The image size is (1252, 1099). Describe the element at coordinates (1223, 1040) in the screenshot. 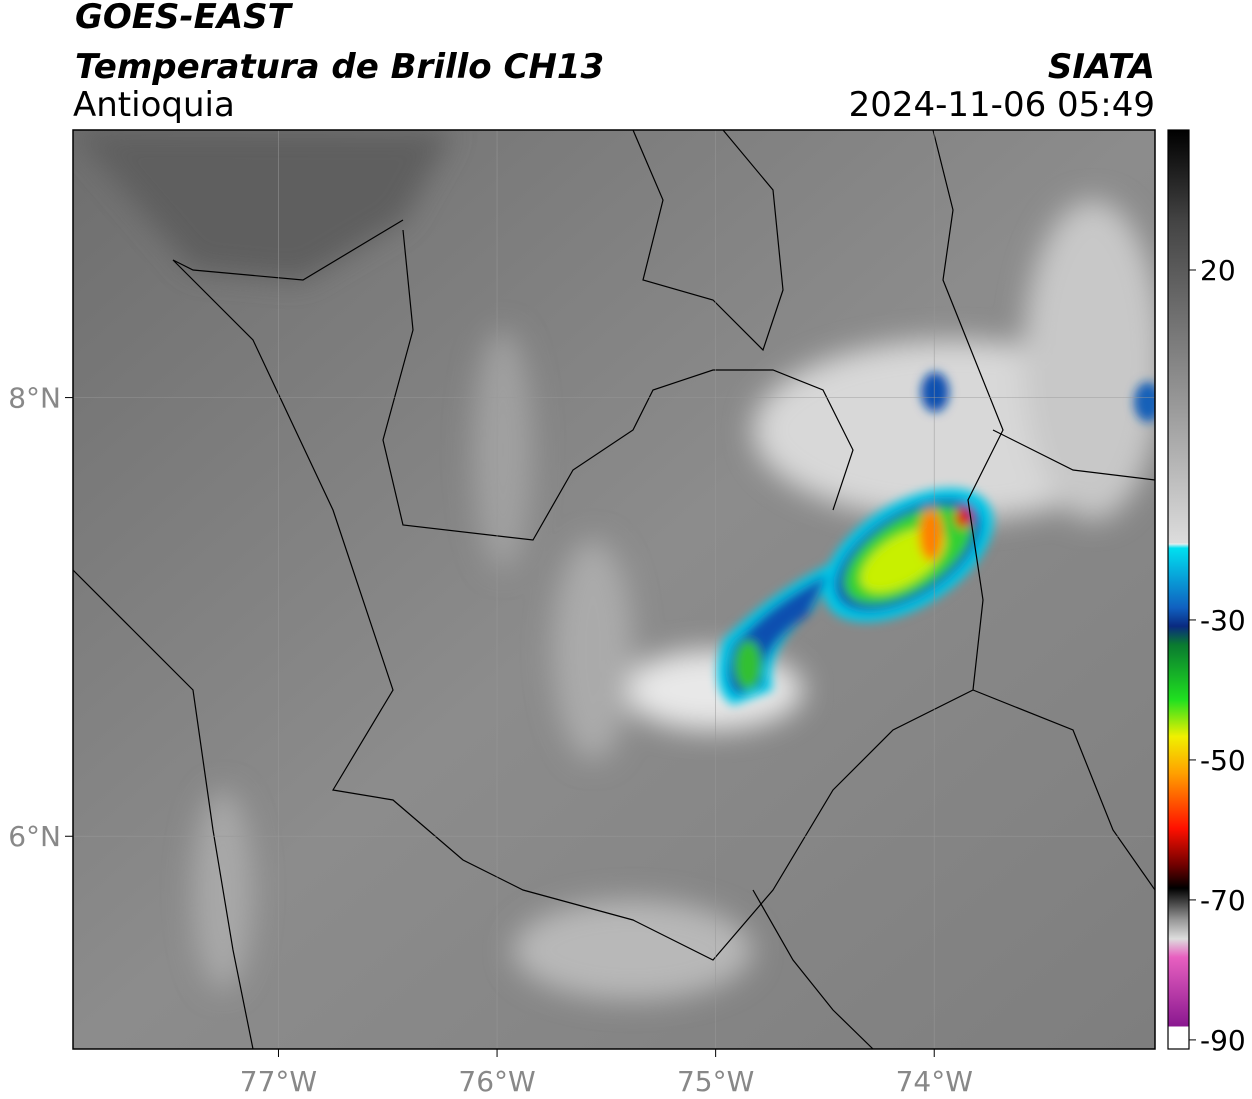

I see `colorbar-tick-label: -90` at that location.